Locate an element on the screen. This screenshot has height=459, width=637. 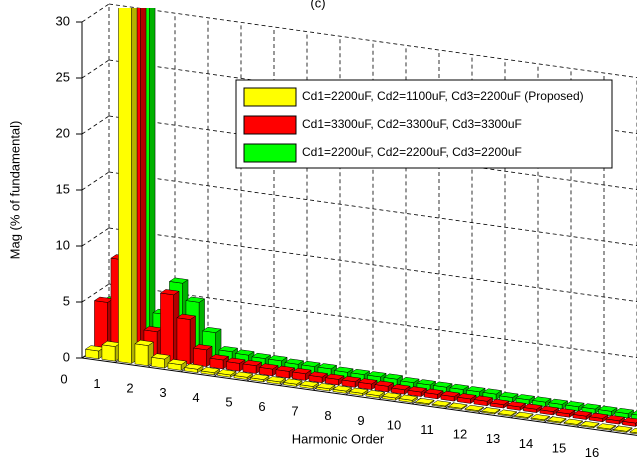
x-tick-label: 6 is located at coordinates (261, 406).